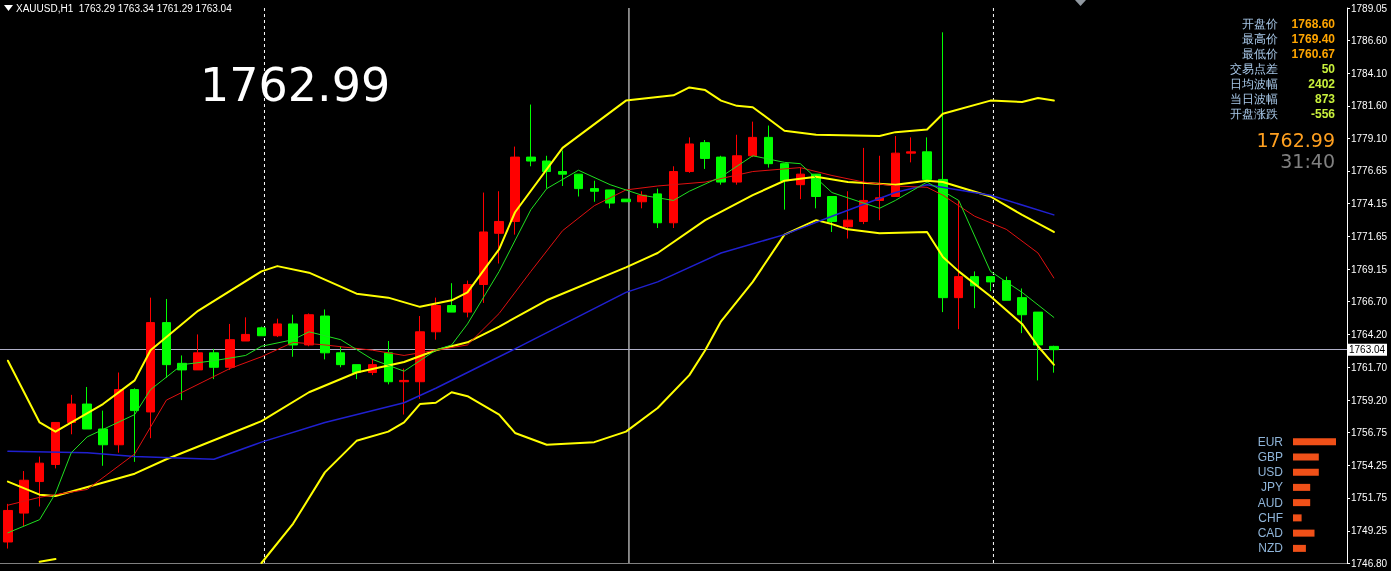 Image resolution: width=1391 pixels, height=571 pixels. I want to click on annotation: 31:40, so click(1307, 161).